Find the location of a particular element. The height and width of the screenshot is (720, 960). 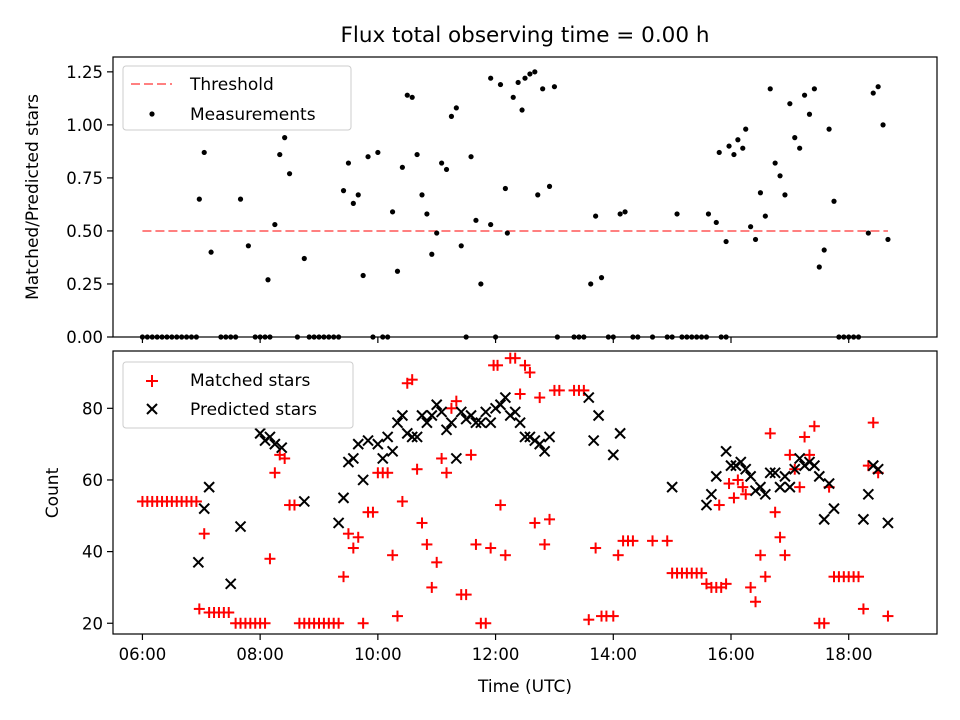

legend-predicted-swatch is located at coordinates (152, 409).